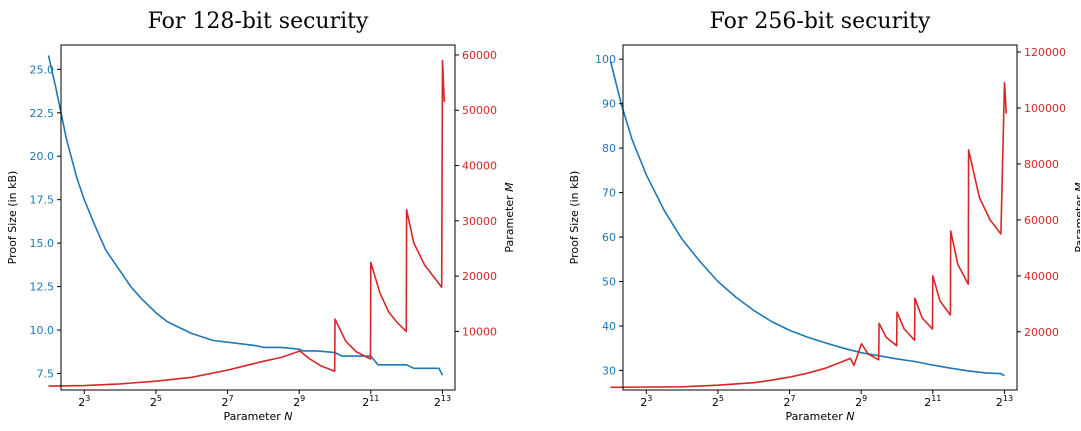  What do you see at coordinates (42, 243) in the screenshot?
I see `y-left-tick-label: 15.0` at bounding box center [42, 243].